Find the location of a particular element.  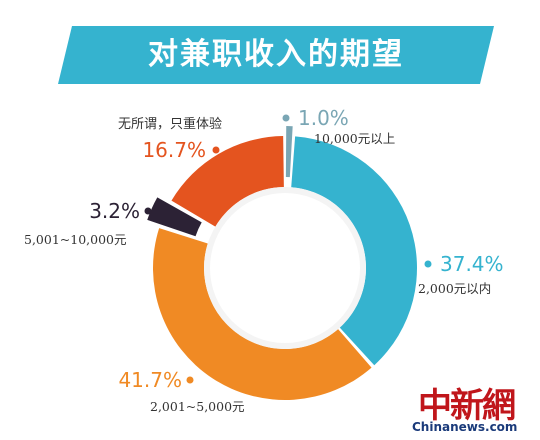

banner-shape is located at coordinates (276, 55).